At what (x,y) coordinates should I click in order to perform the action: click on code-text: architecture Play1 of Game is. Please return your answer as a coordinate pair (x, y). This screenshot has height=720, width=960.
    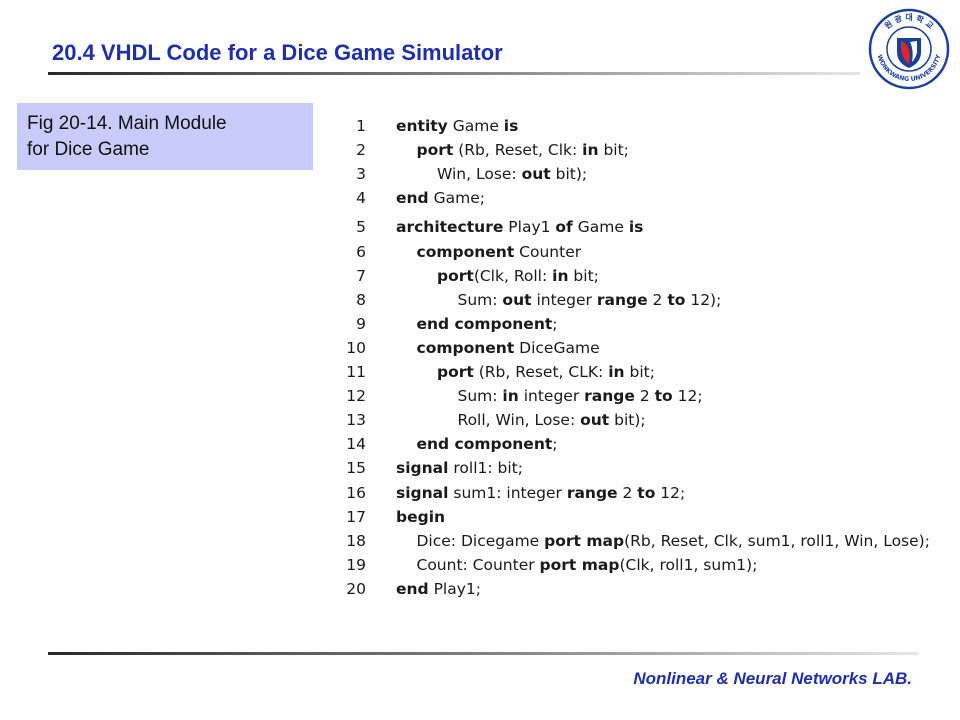
    Looking at the image, I should click on (519, 227).